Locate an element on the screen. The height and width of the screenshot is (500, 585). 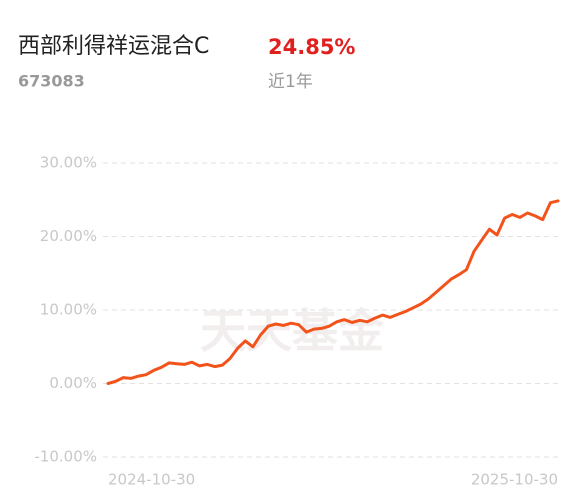
y-tick-label: 10.00% is located at coordinates (68, 310).